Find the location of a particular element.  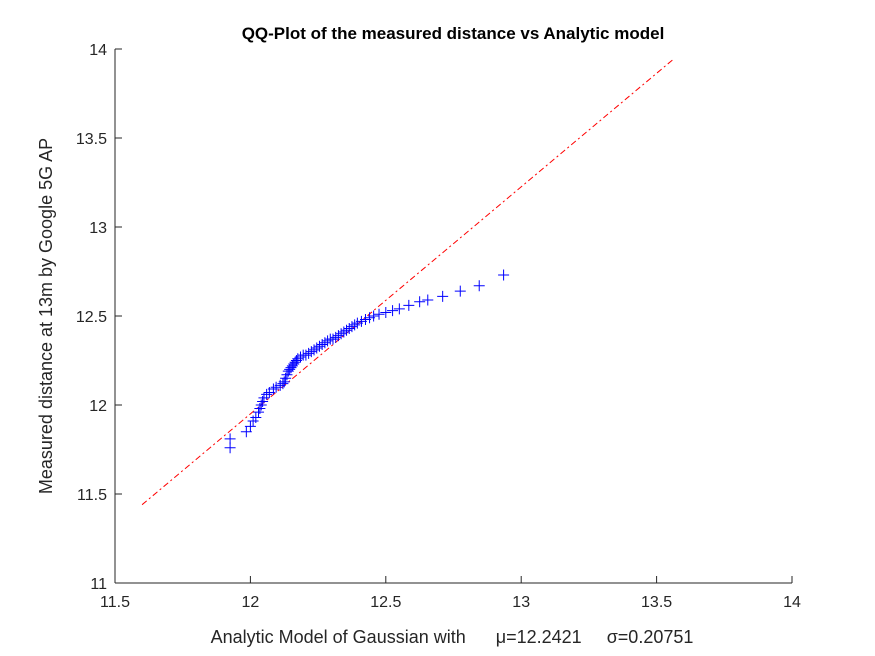

x-tick-label: 14 is located at coordinates (792, 602).